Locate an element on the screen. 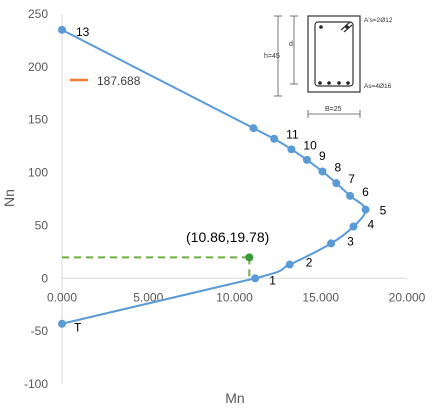  x-axis-title: Mn is located at coordinates (234, 398).